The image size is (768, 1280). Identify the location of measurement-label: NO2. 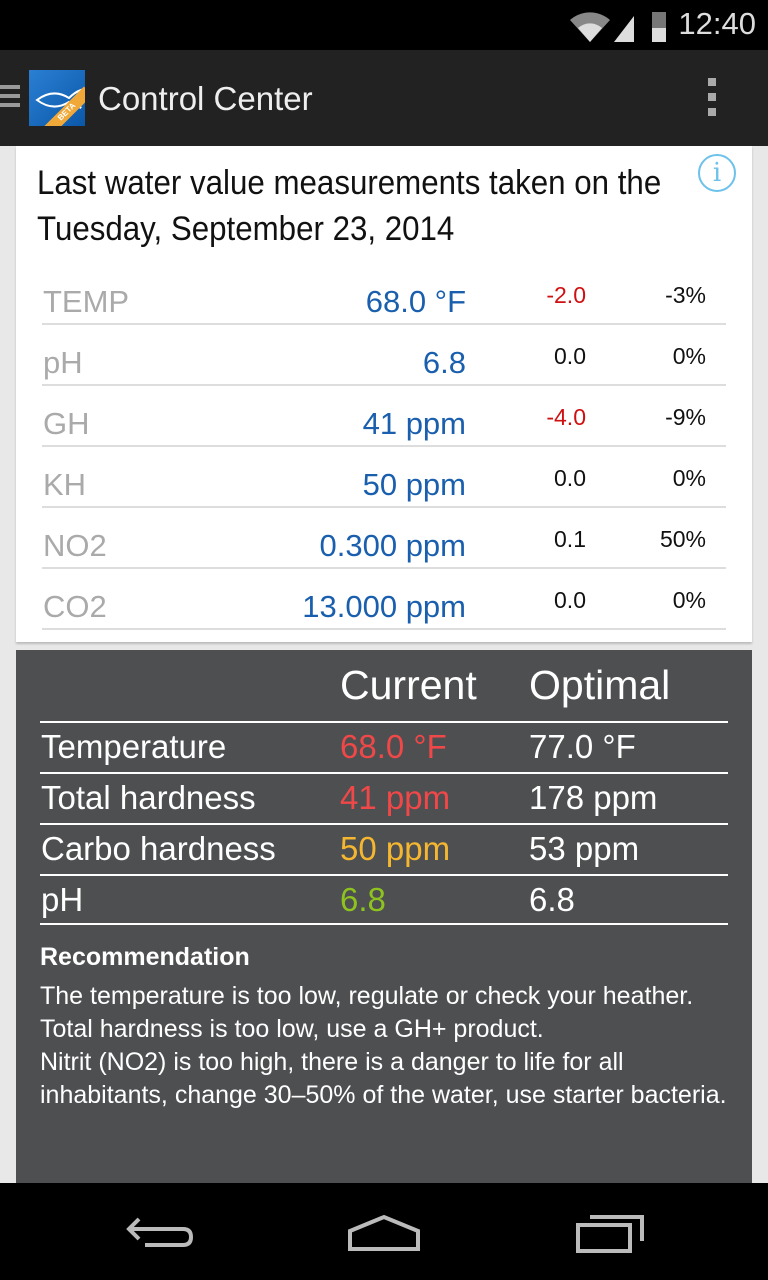
(75, 545).